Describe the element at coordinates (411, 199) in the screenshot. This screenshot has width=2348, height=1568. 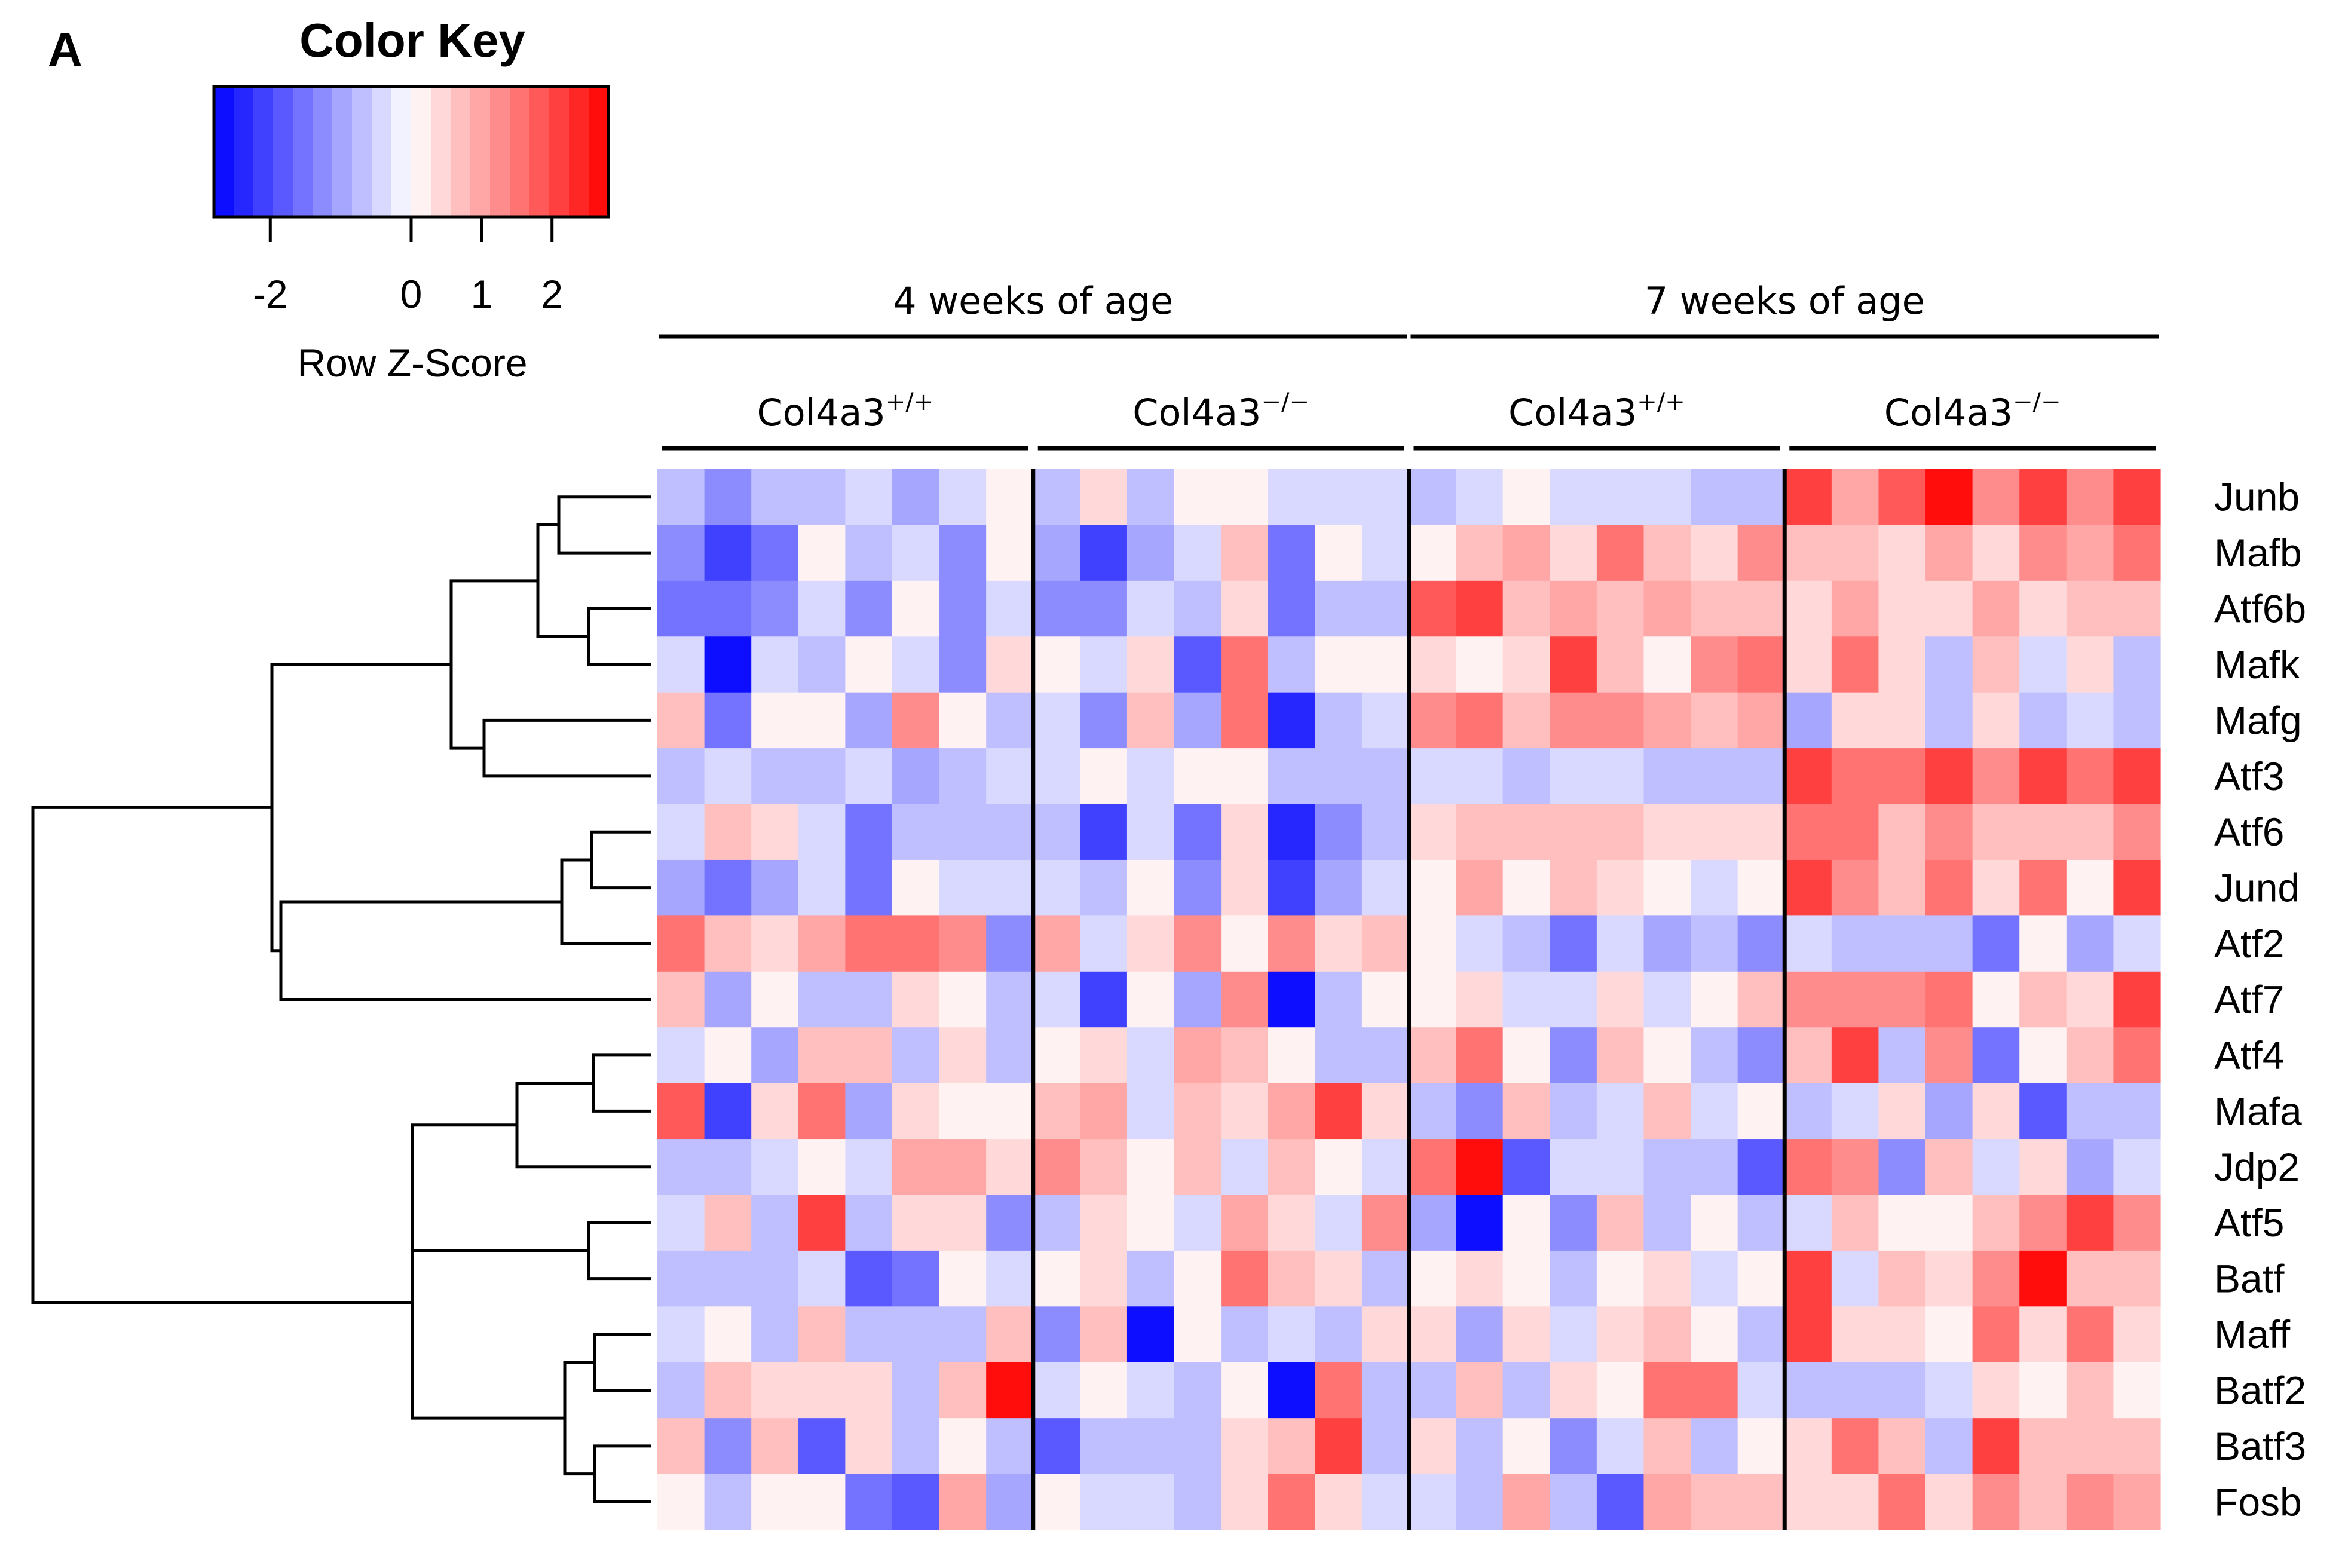
I see `color-key: Color Key -2 0 1 2 Row Z-Score` at that location.